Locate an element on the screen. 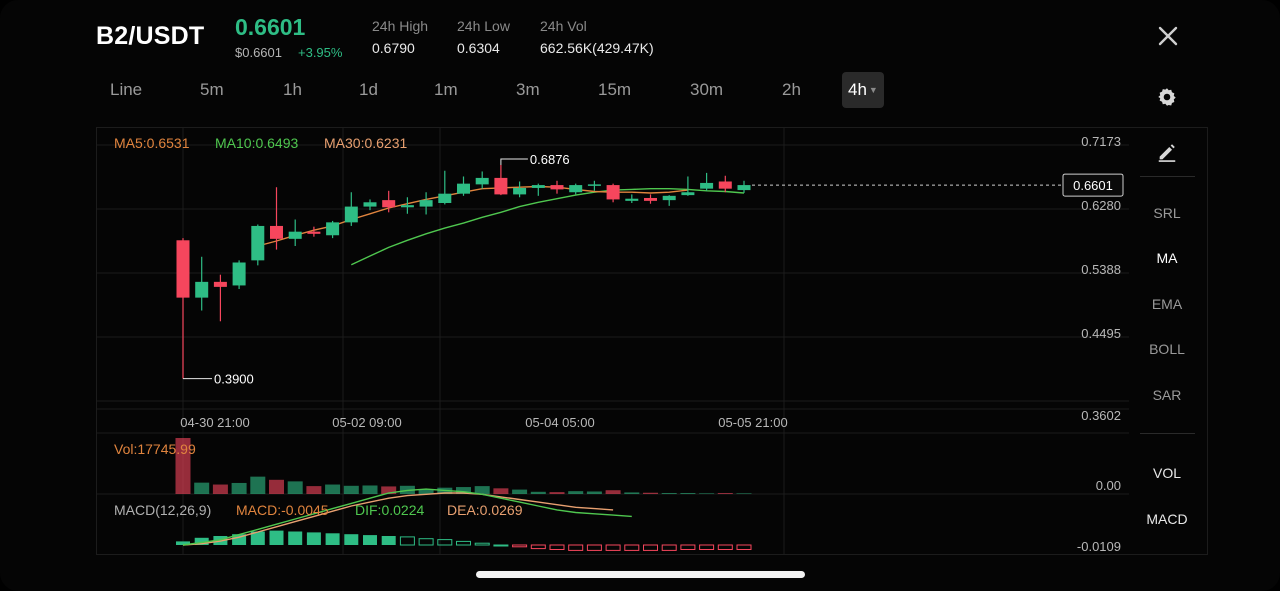  dea-legend: DEA:0.0269 is located at coordinates (485, 510).